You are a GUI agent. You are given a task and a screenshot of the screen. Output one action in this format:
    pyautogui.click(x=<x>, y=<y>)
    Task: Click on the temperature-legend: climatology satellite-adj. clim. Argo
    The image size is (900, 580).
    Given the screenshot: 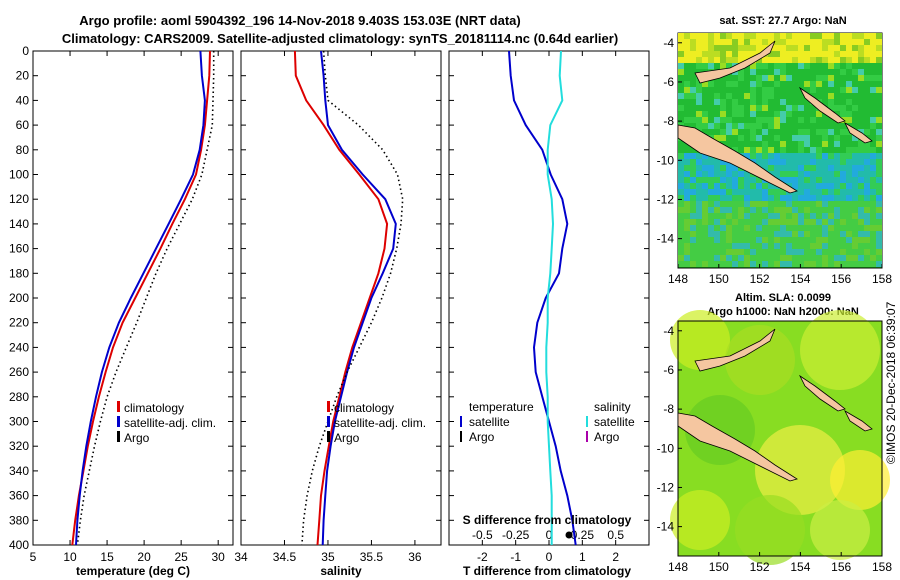 What is the action you would take?
    pyautogui.click(x=166, y=423)
    